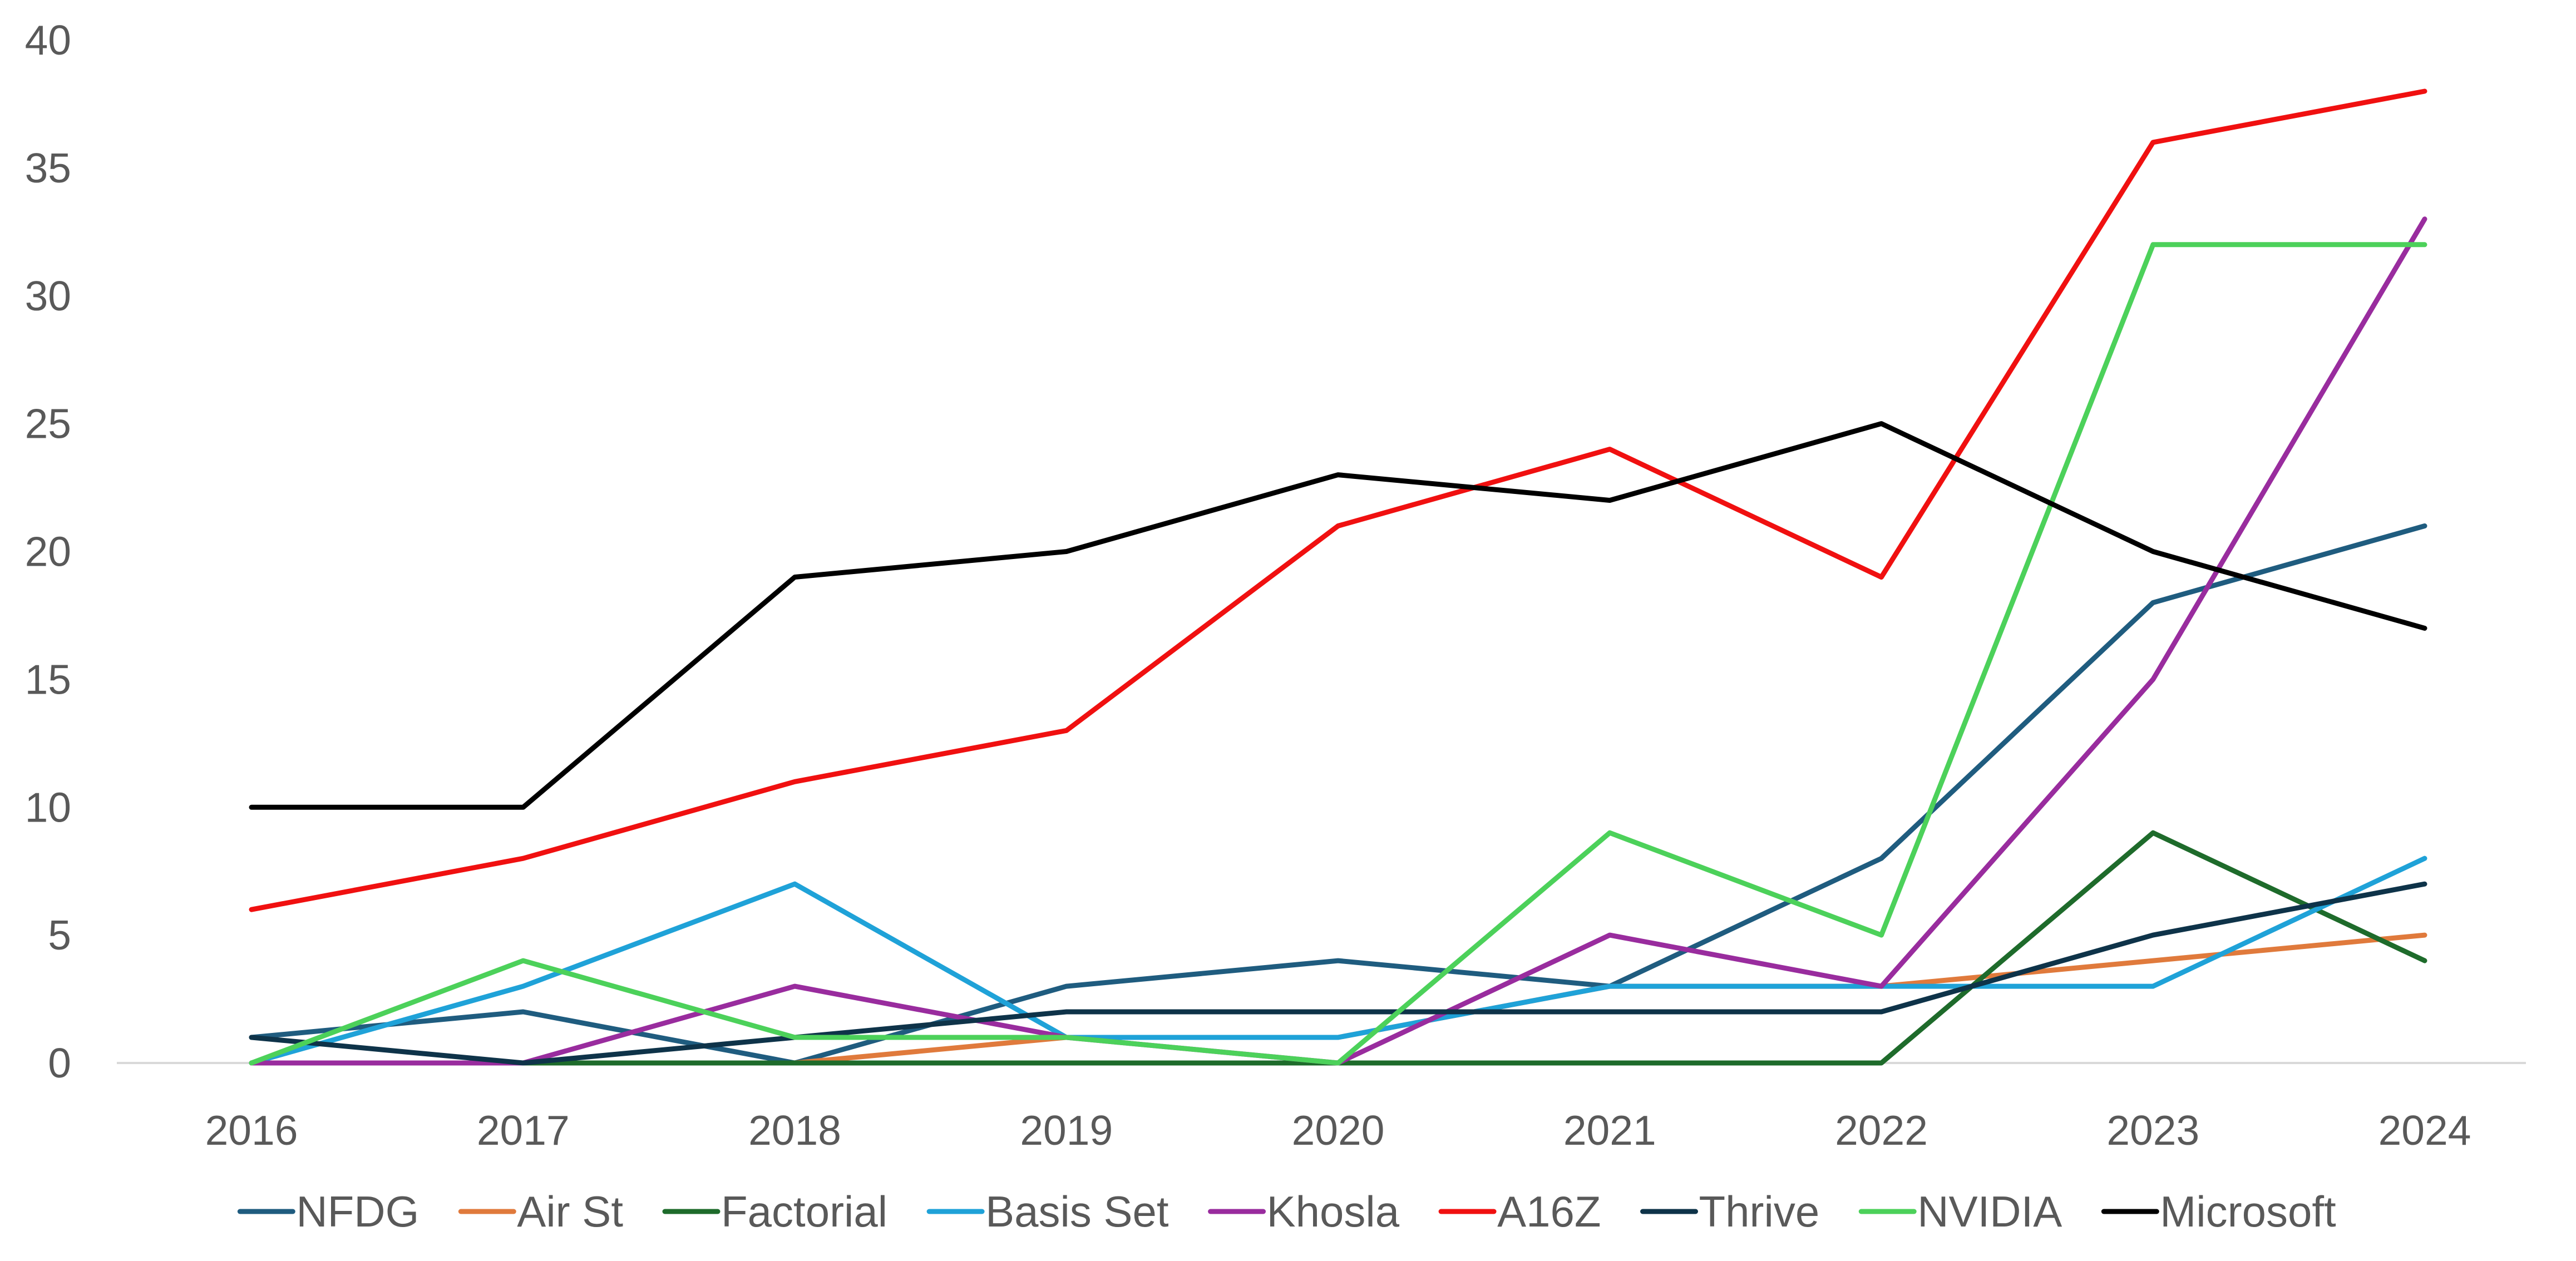 The image size is (2576, 1261). Describe the element at coordinates (2152, 1130) in the screenshot. I see `x-tick-label: 2023` at that location.